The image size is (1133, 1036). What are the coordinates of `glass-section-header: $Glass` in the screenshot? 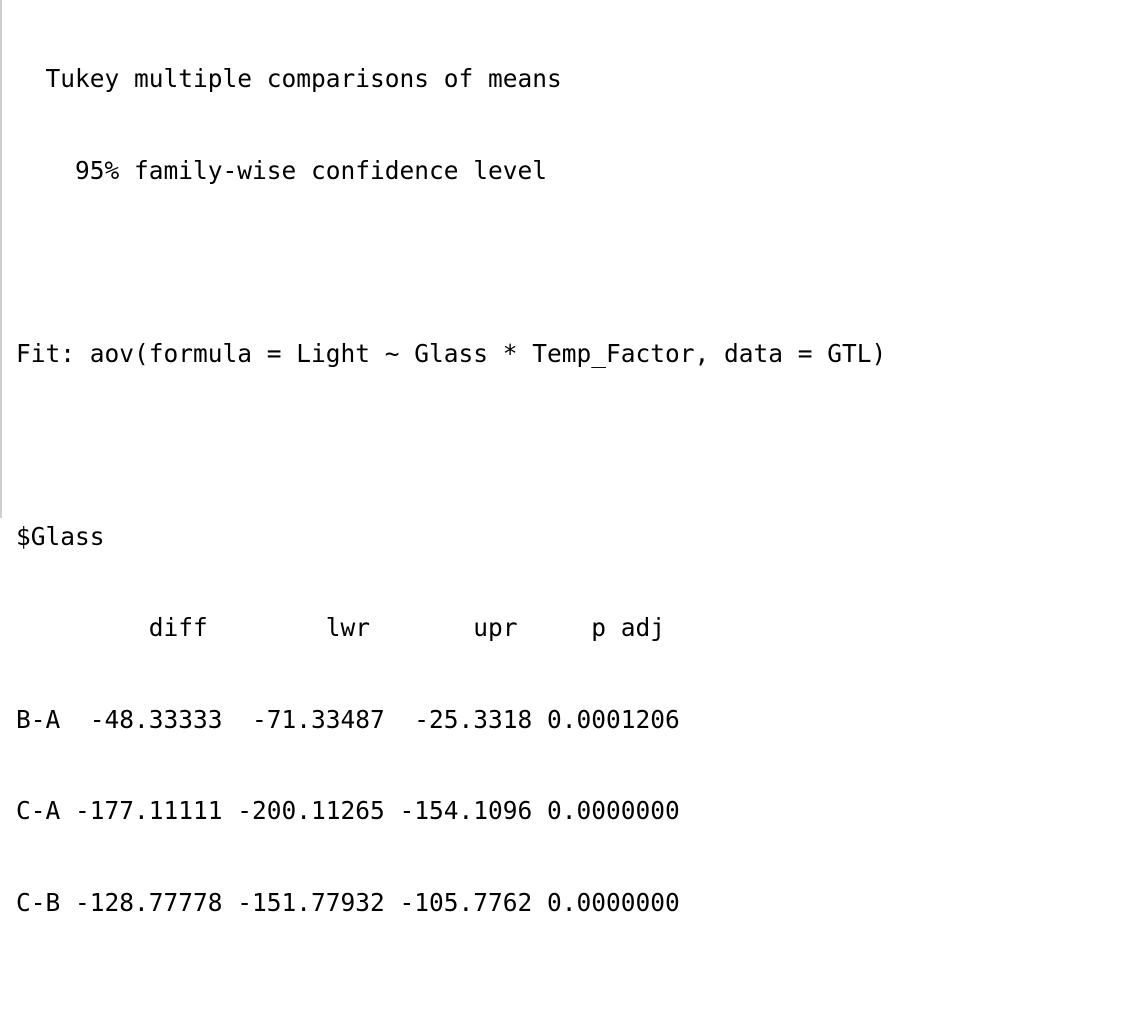 It's located at (60, 536).